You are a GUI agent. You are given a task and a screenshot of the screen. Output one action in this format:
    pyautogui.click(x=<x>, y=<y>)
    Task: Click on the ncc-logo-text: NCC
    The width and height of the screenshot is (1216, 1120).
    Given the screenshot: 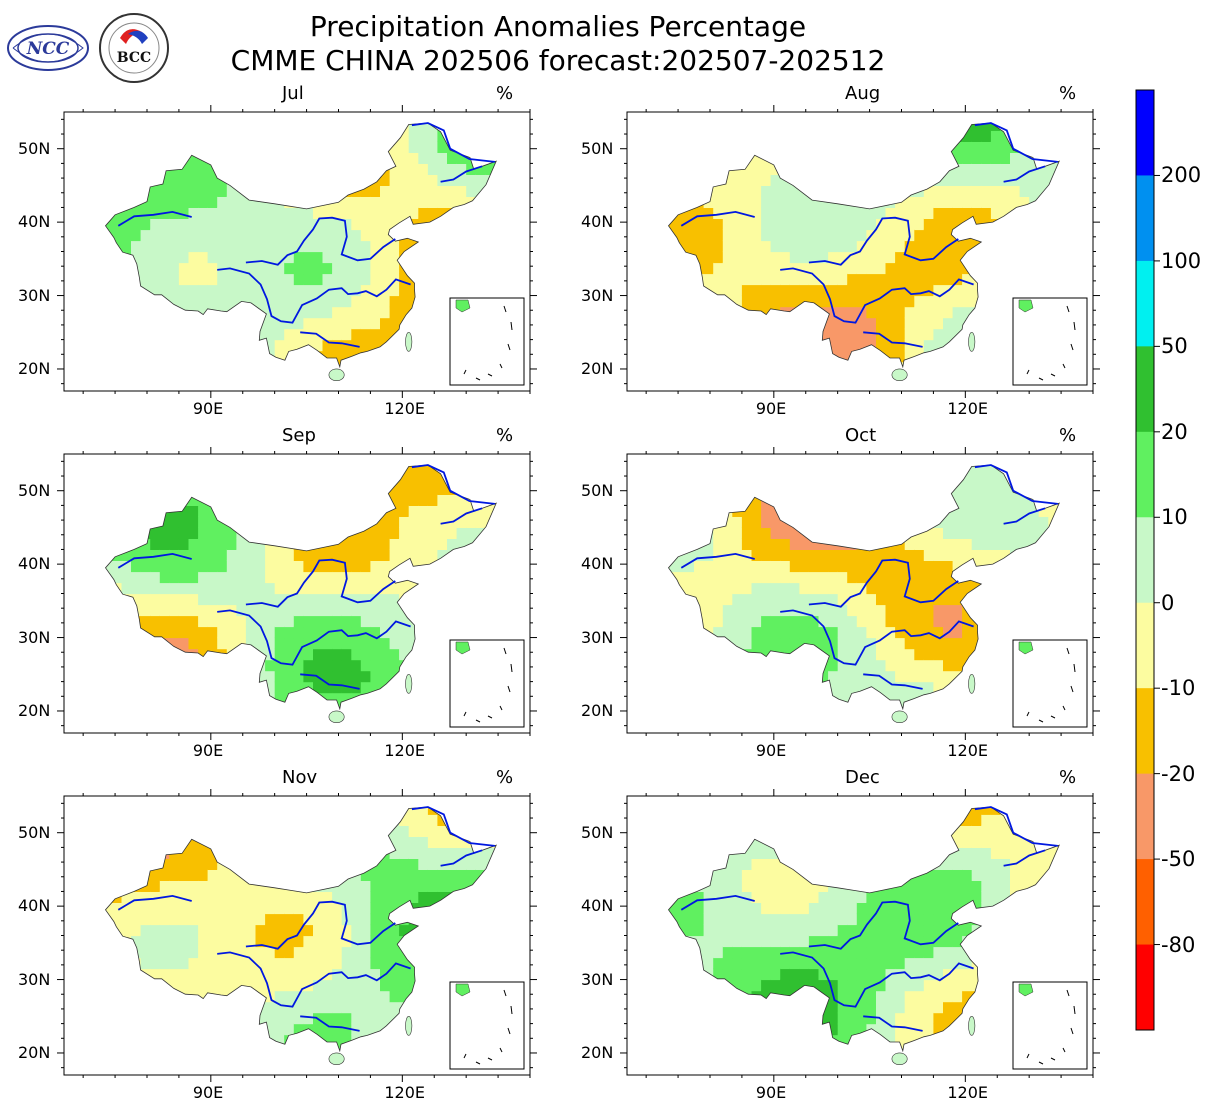 What is the action you would take?
    pyautogui.click(x=48, y=49)
    